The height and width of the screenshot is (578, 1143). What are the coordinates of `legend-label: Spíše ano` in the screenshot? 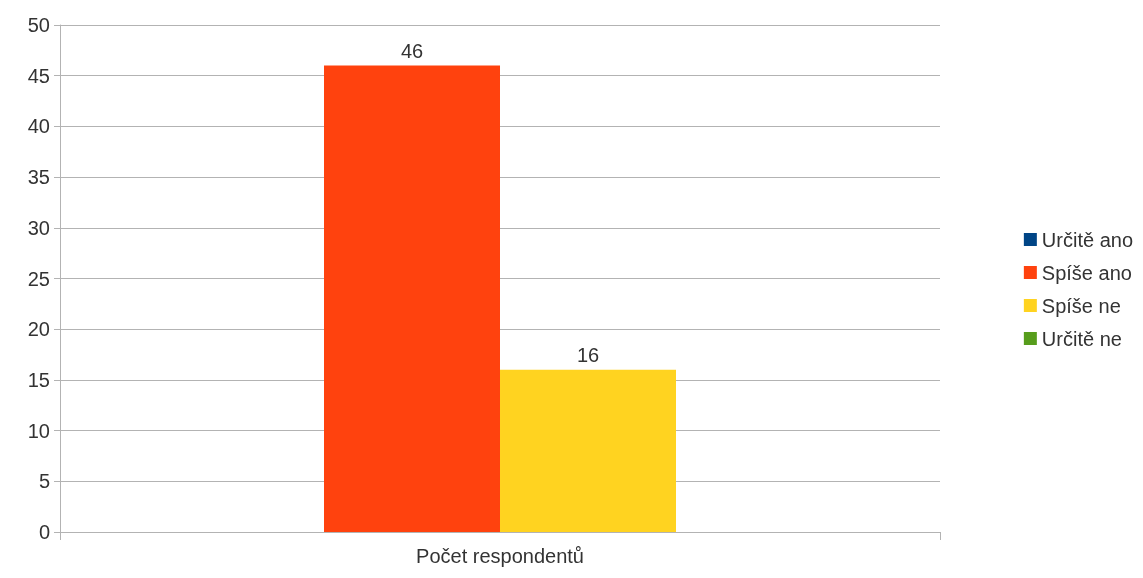 It's located at (1086, 272).